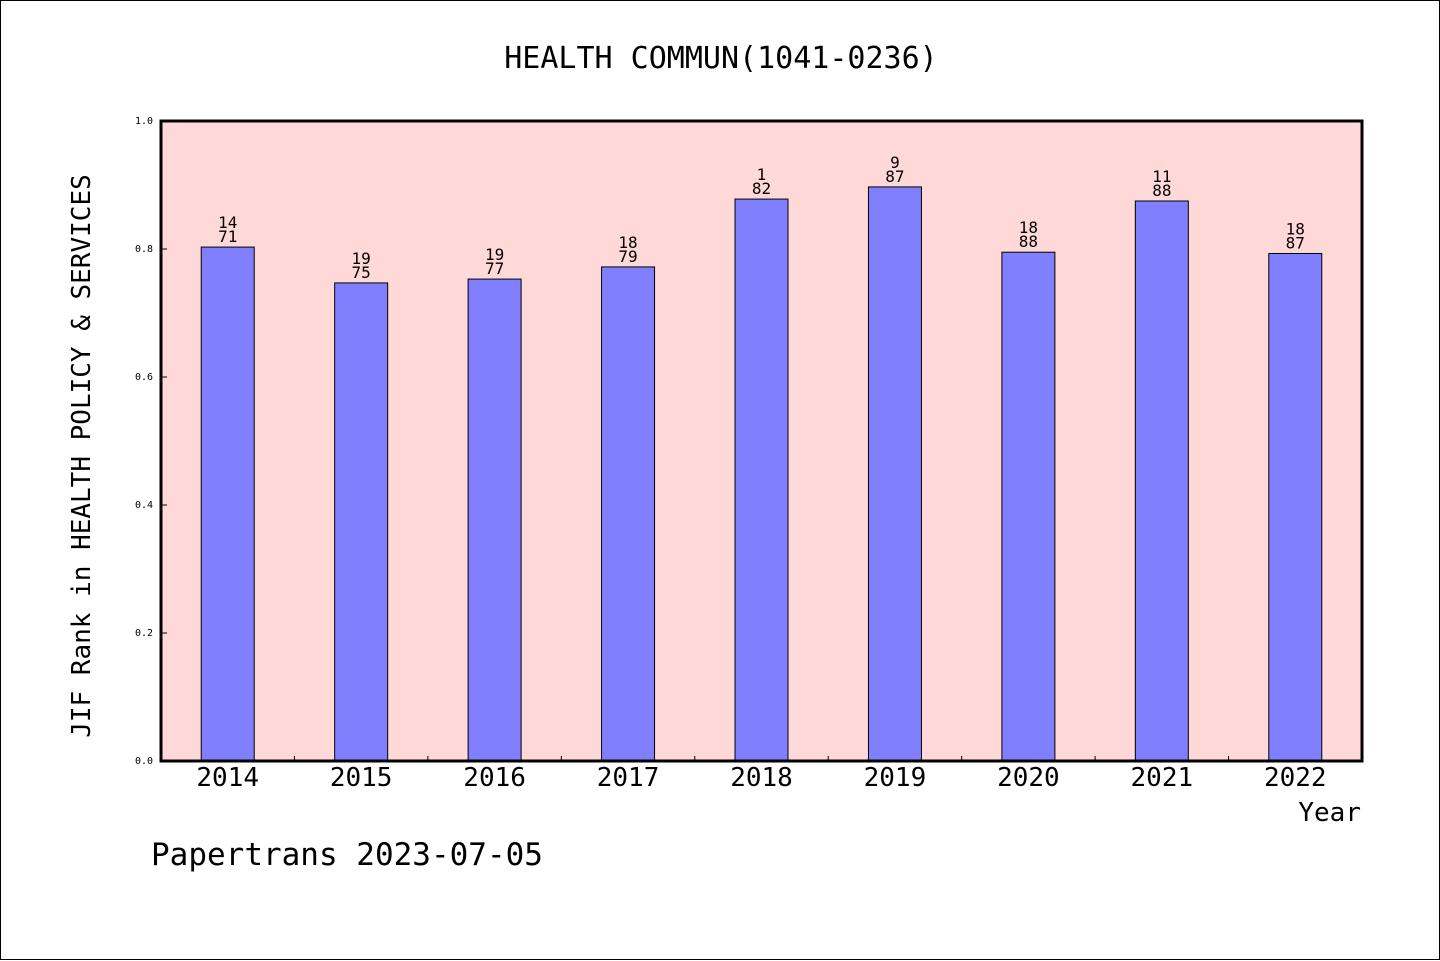 Image resolution: width=1440 pixels, height=961 pixels. Describe the element at coordinates (347, 855) in the screenshot. I see `footer-source: Papertrans 2023-07-05` at that location.